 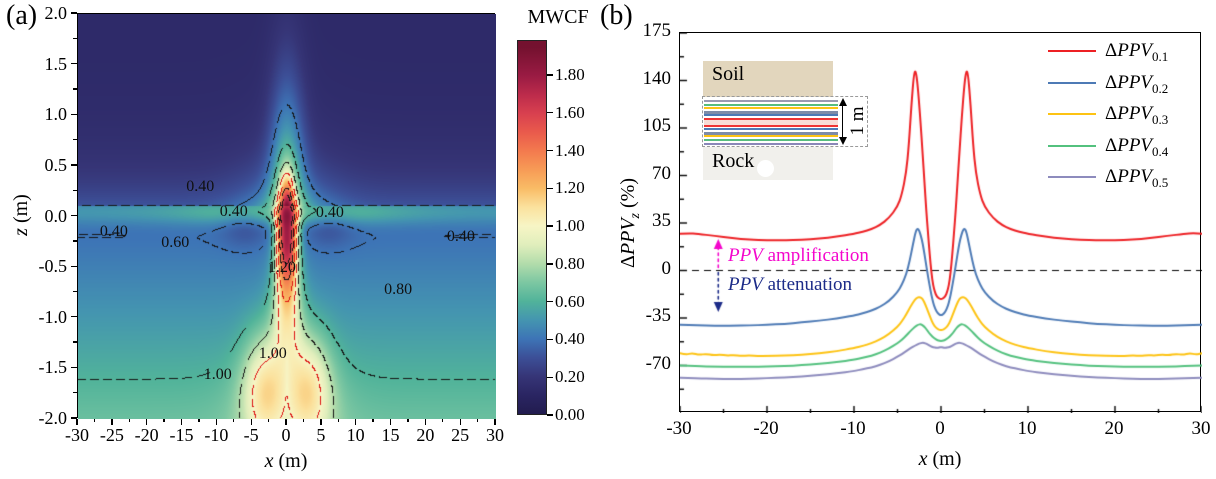 I want to click on contour-value-label: 1.20, so click(x=281, y=268).